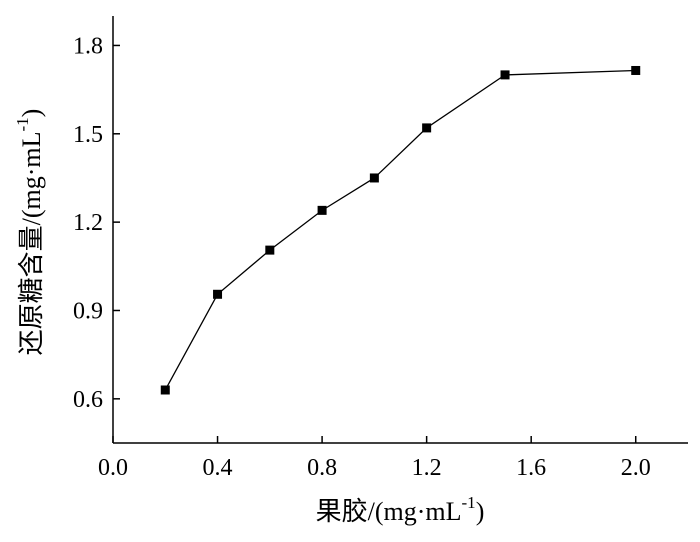 This screenshot has width=700, height=542. What do you see at coordinates (427, 468) in the screenshot?
I see `x-tick-label: 1.2` at bounding box center [427, 468].